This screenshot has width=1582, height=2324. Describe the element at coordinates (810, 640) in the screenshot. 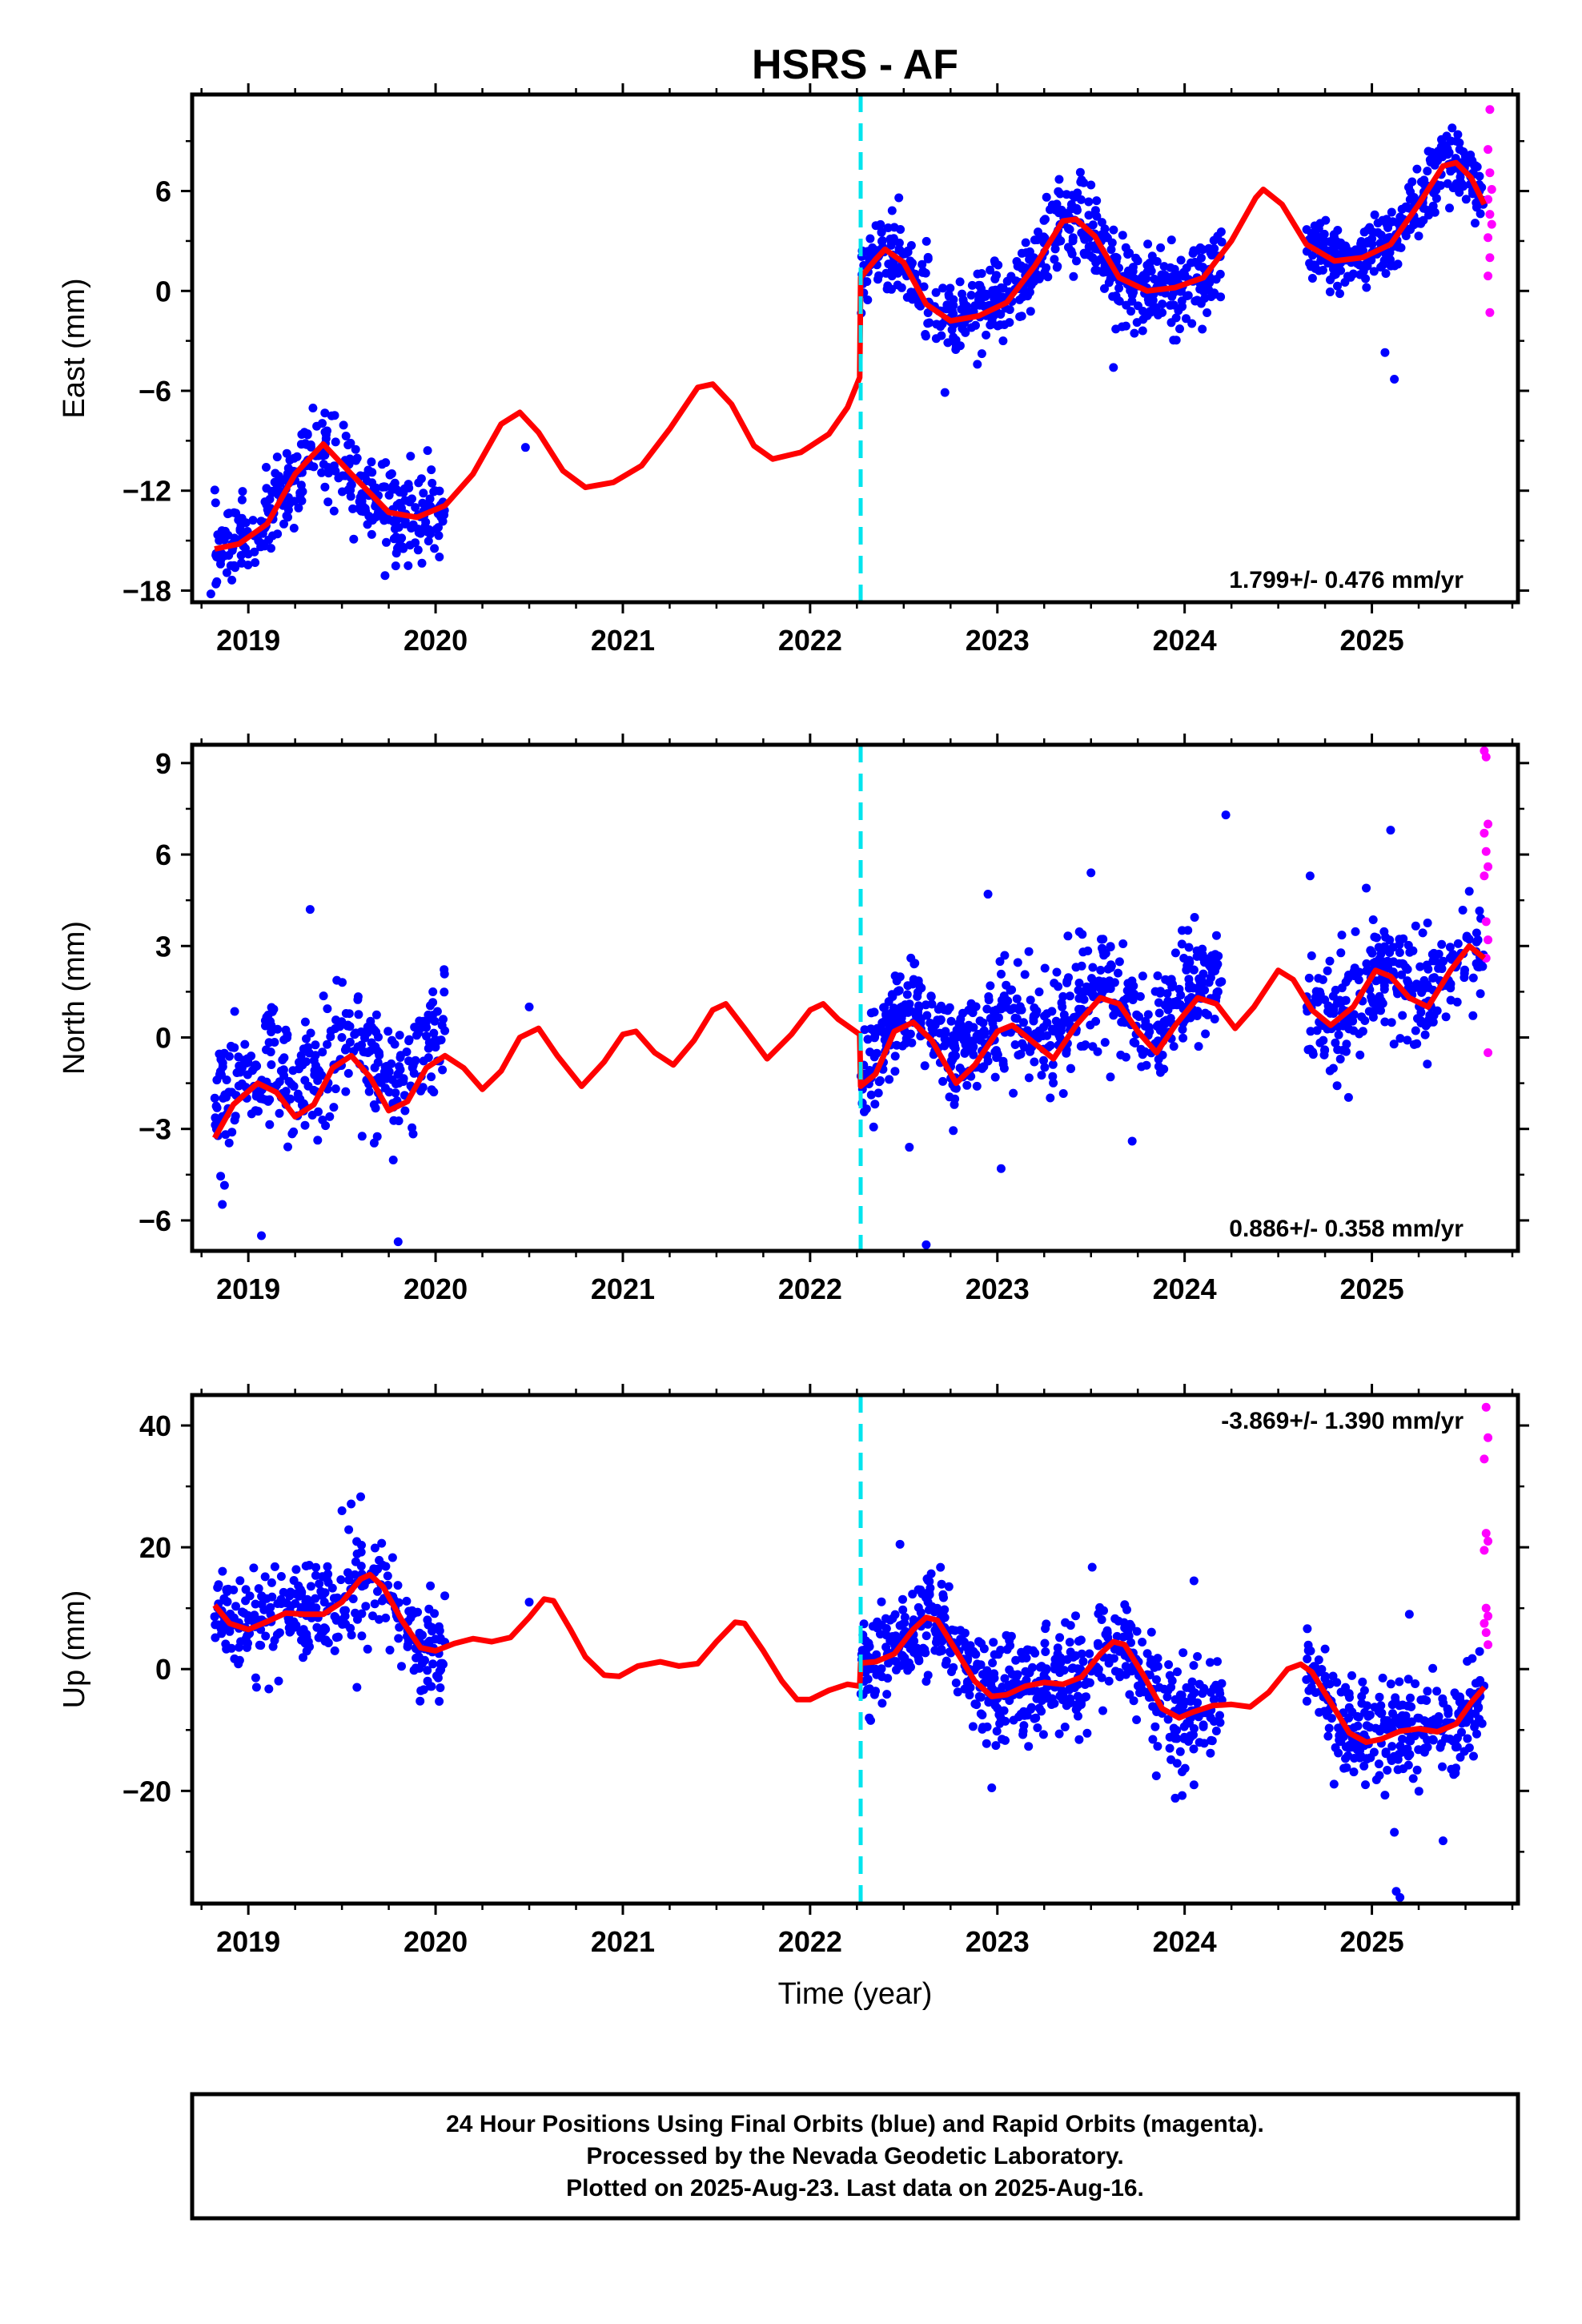

I see `x-tick-label: 2022` at that location.